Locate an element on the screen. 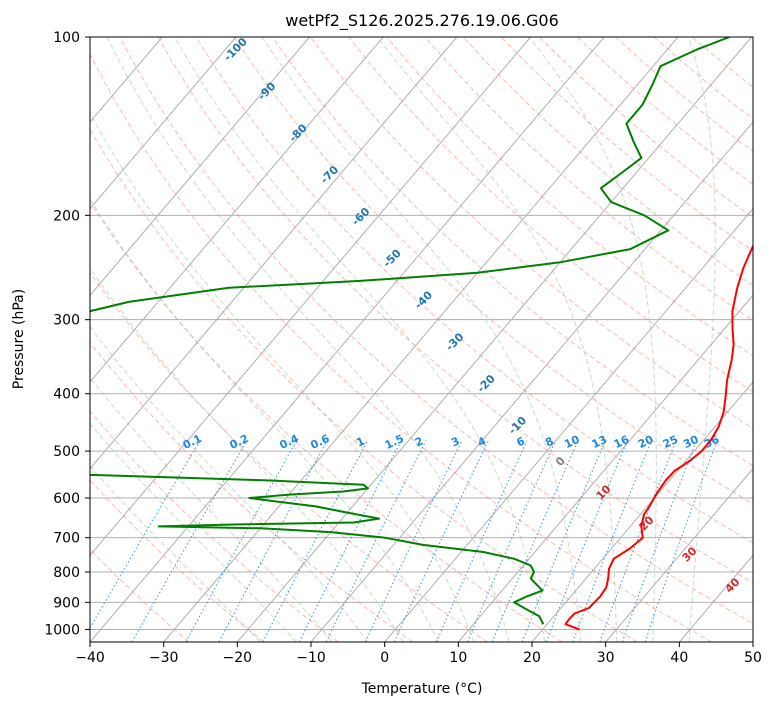 This screenshot has width=775, height=708. x-tick-label: 20 is located at coordinates (532, 658).